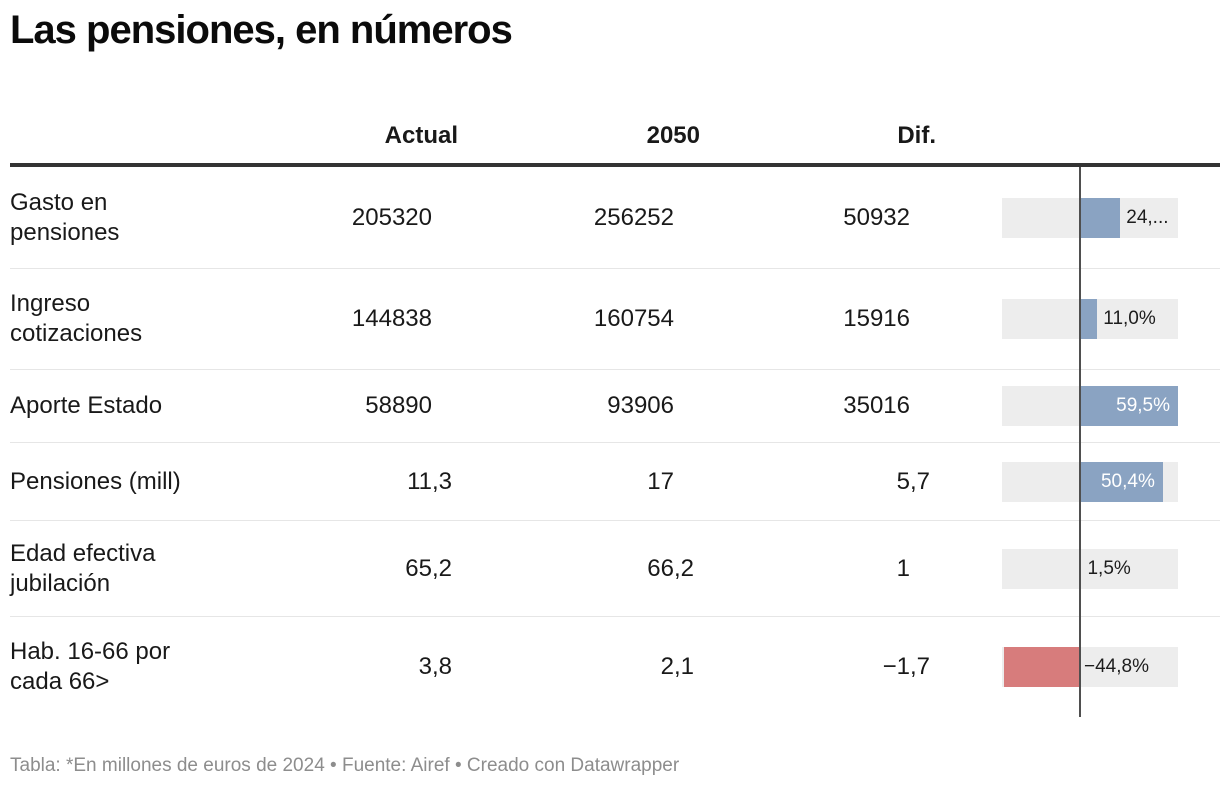  Describe the element at coordinates (1129, 318) in the screenshot. I see `bar-value-label: 11,0%` at that location.